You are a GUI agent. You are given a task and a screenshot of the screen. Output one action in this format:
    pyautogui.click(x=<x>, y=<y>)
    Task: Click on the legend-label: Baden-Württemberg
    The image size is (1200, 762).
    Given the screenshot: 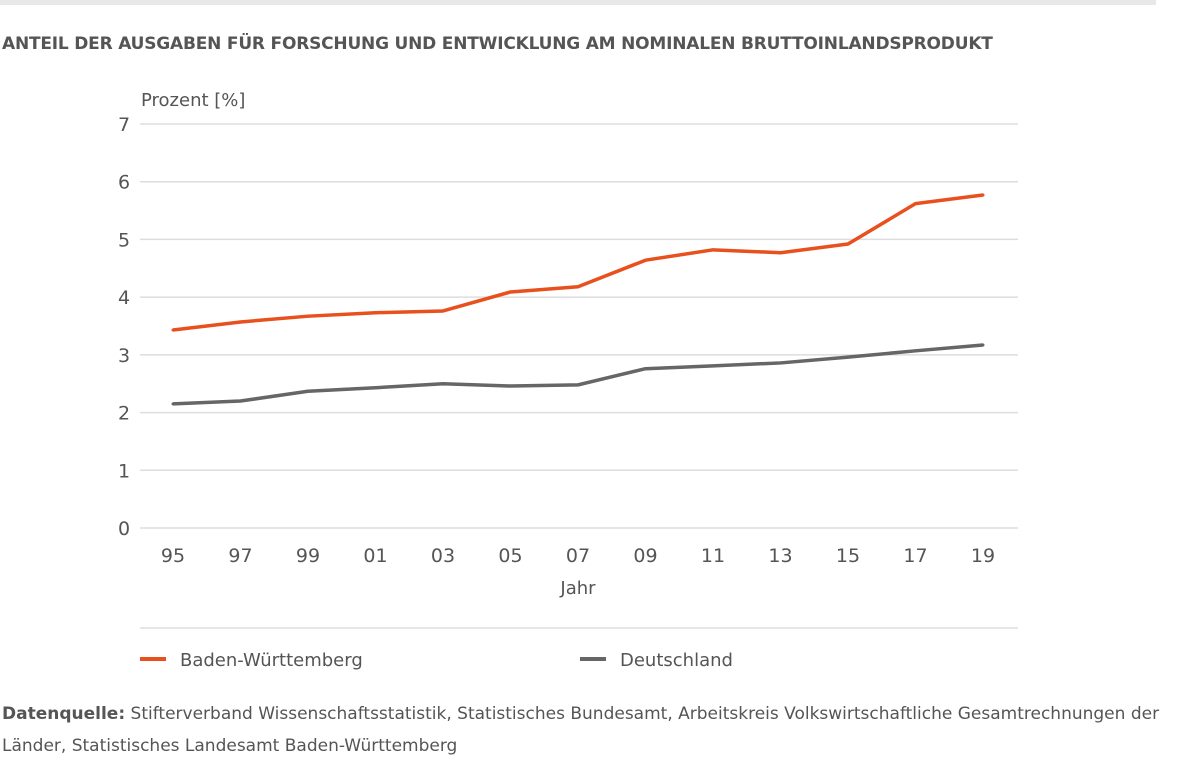 What is the action you would take?
    pyautogui.click(x=271, y=660)
    